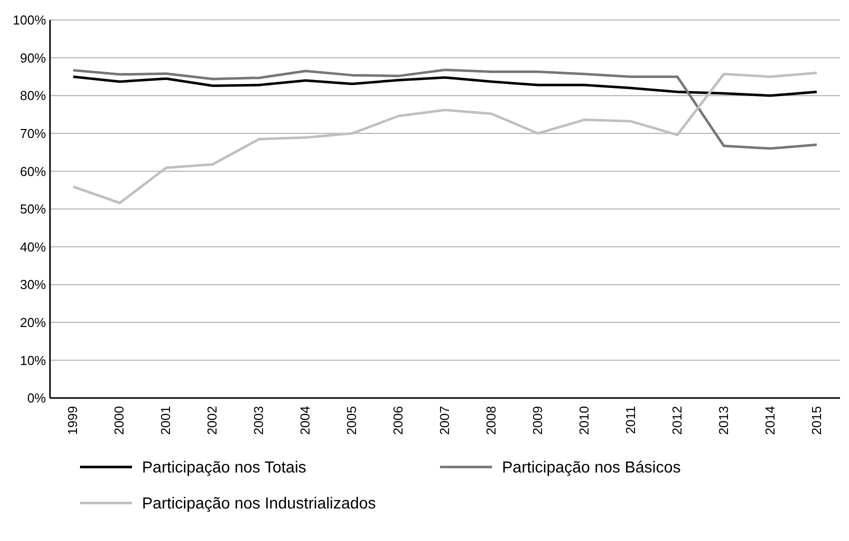 Image resolution: width=849 pixels, height=541 pixels. What do you see at coordinates (33, 360) in the screenshot?
I see `y-tick-label: 10%` at bounding box center [33, 360].